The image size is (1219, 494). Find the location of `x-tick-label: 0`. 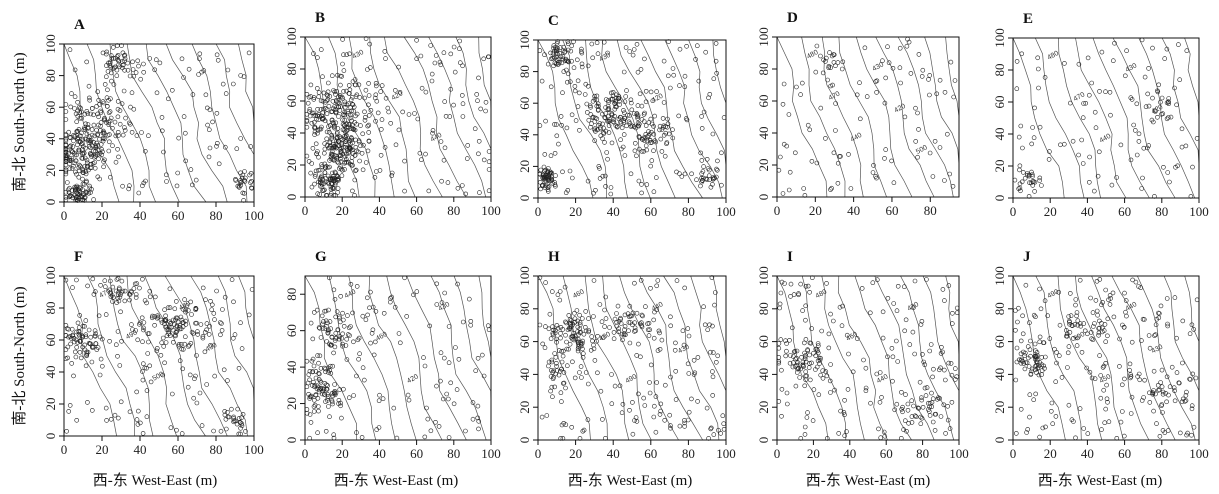

x-tick-label: 0 is located at coordinates (305, 210).